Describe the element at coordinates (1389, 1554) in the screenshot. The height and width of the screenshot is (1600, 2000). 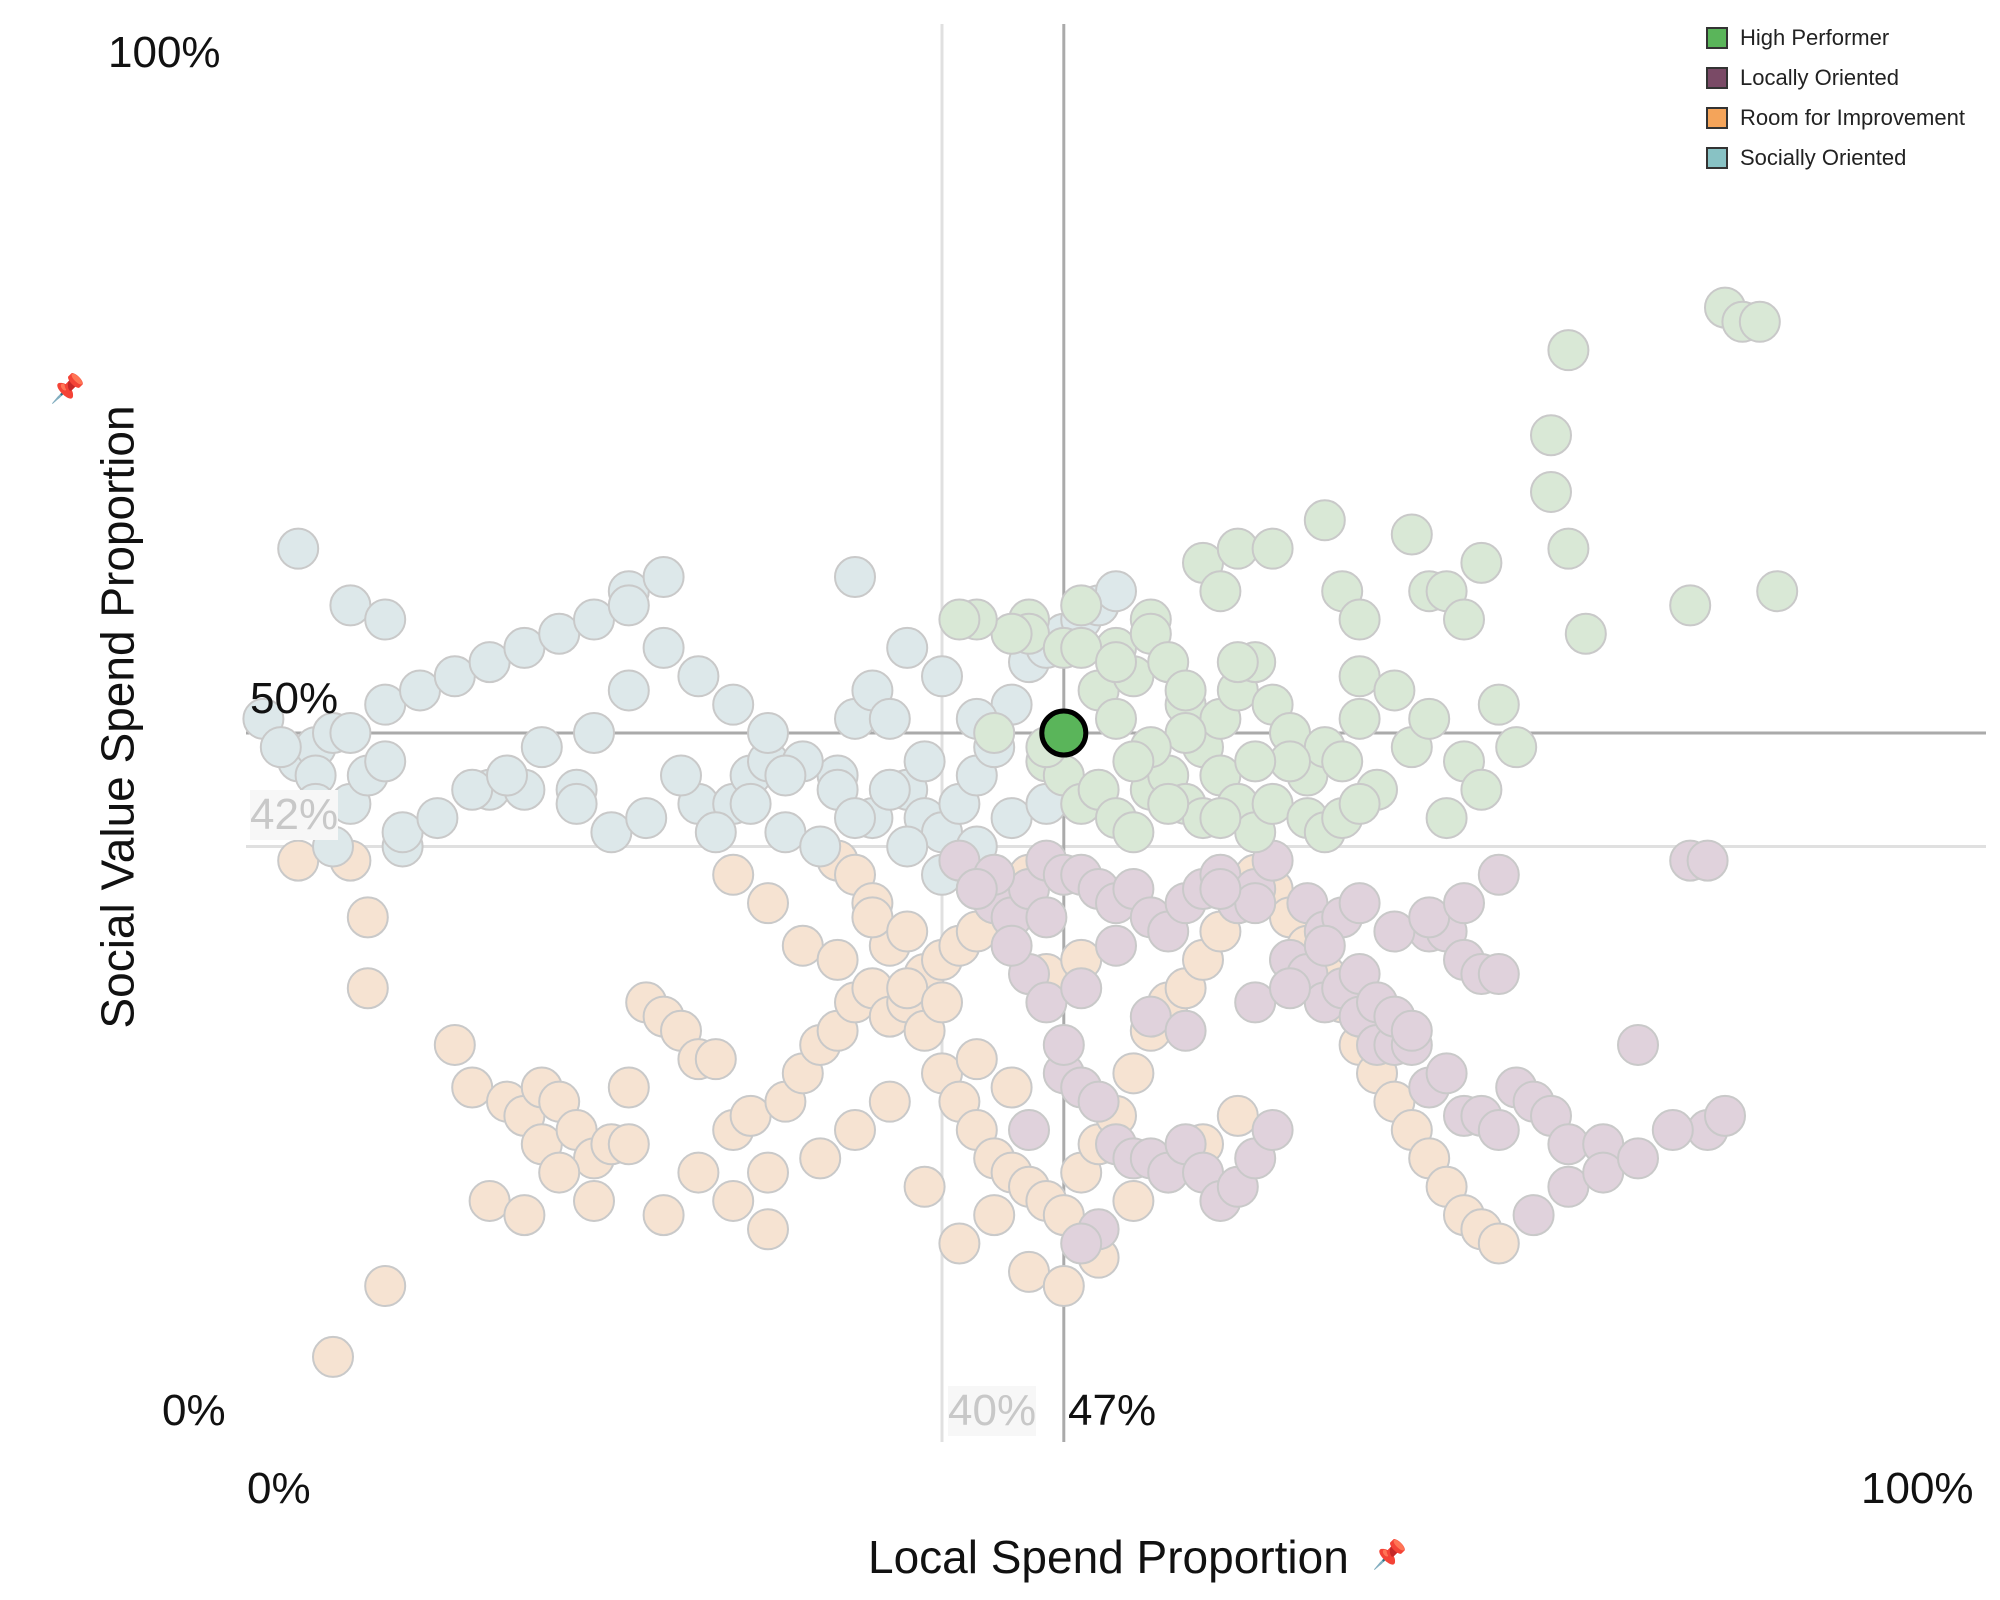
I see `x-axis-pin-icon: 📌` at that location.